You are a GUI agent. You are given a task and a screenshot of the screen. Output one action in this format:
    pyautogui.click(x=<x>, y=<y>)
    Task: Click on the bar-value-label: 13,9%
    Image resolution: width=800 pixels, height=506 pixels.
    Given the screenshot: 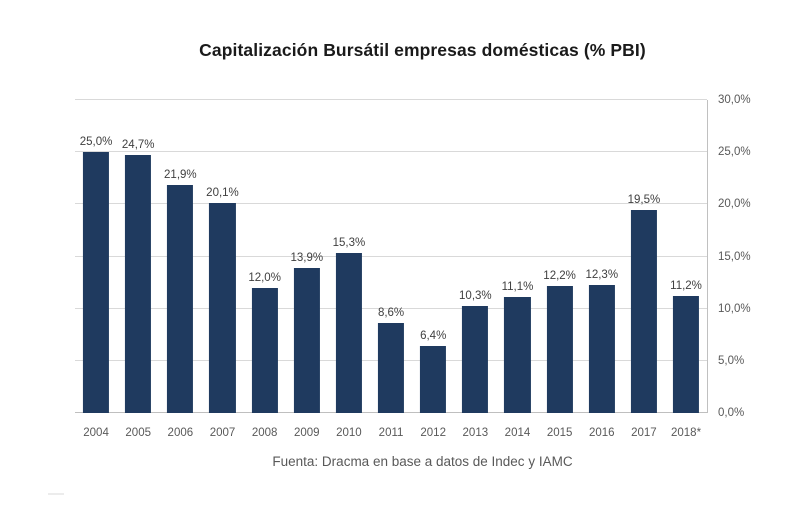 What is the action you would take?
    pyautogui.click(x=307, y=257)
    